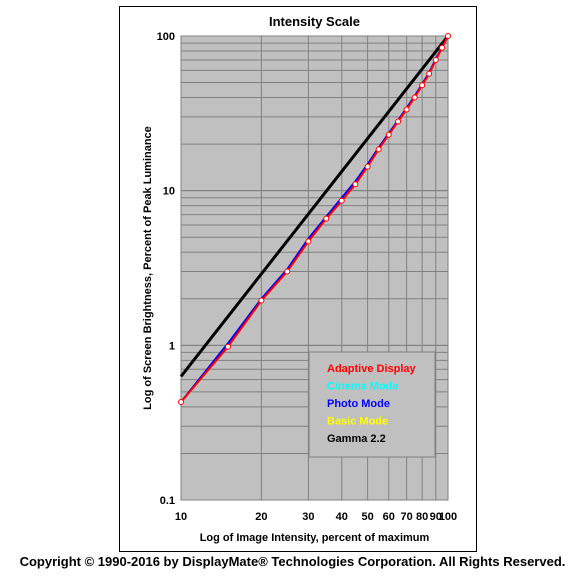 Image resolution: width=585 pixels, height=577 pixels. What do you see at coordinates (166, 37) in the screenshot?
I see `y-tick-label: 100` at bounding box center [166, 37].